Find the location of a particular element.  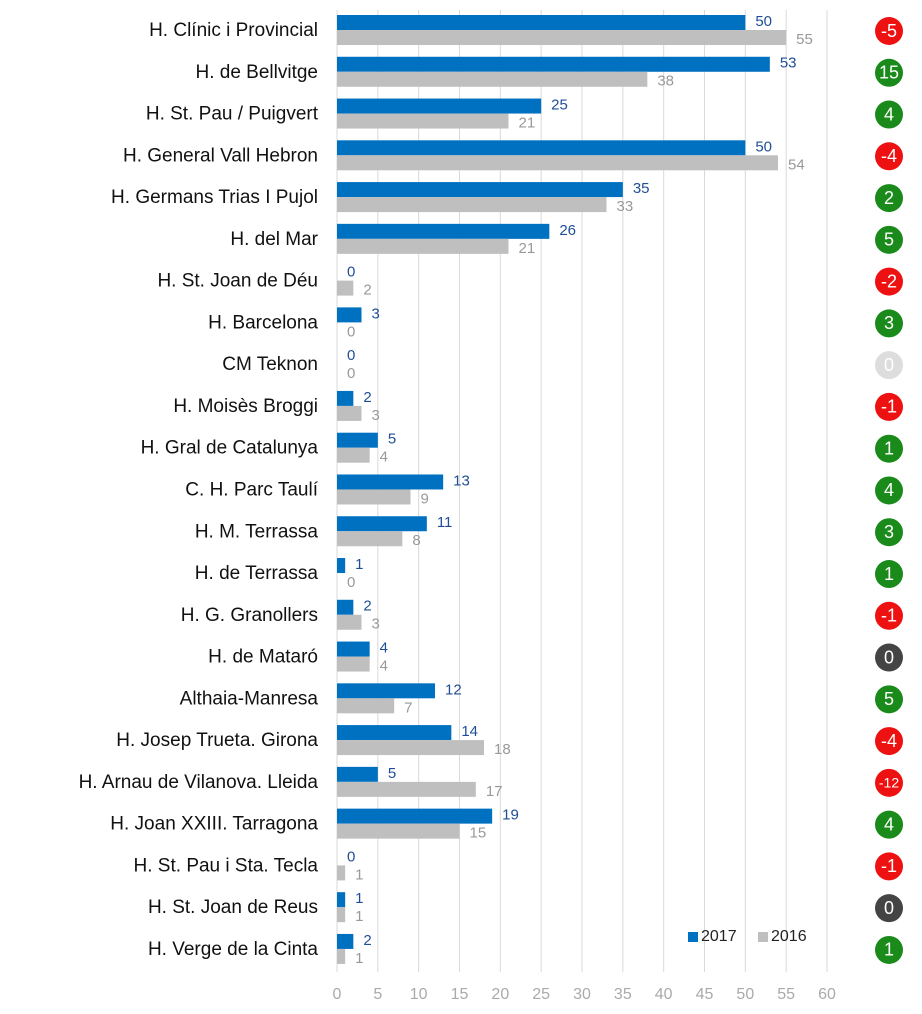

x-tick-label: 10 is located at coordinates (419, 994).